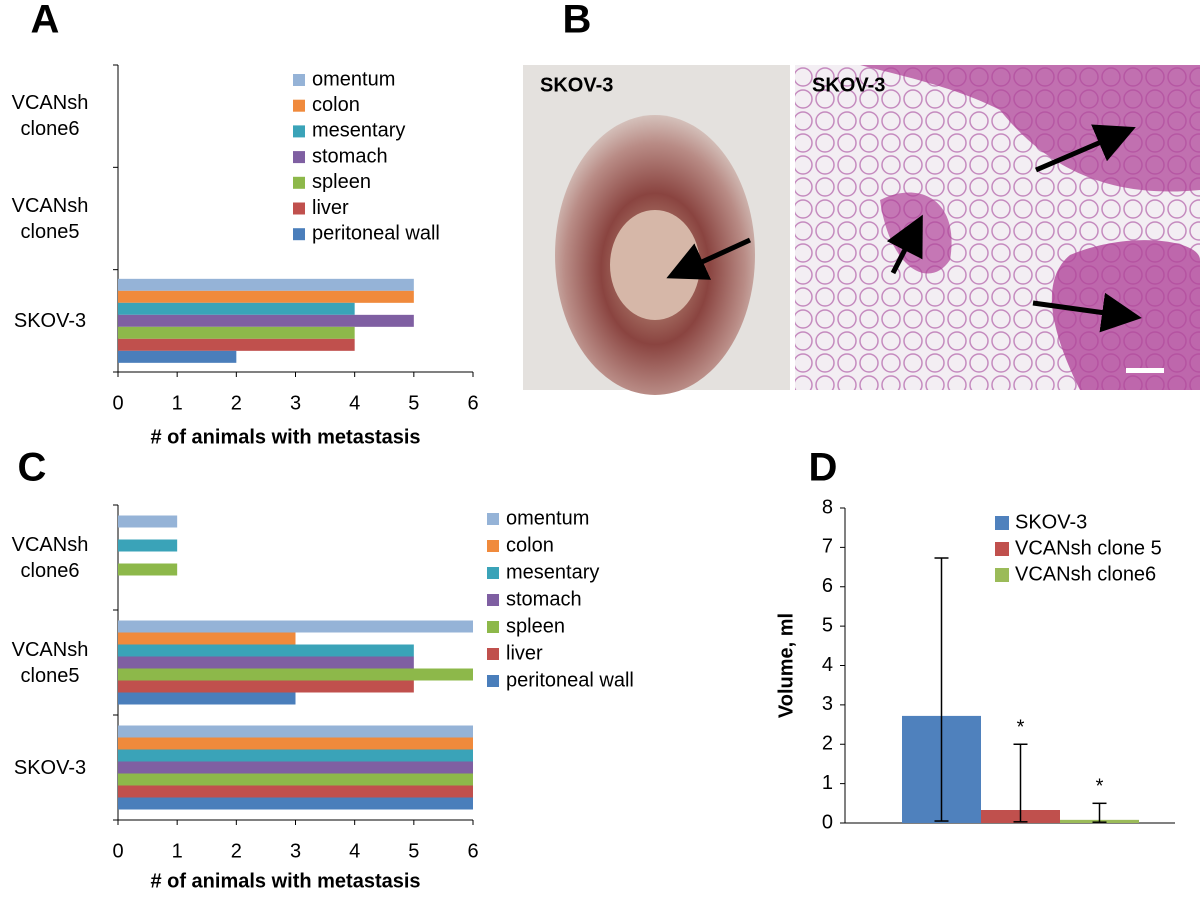 This screenshot has height=898, width=1200. Describe the element at coordinates (827, 586) in the screenshot. I see `y-tick-label: 6` at that location.